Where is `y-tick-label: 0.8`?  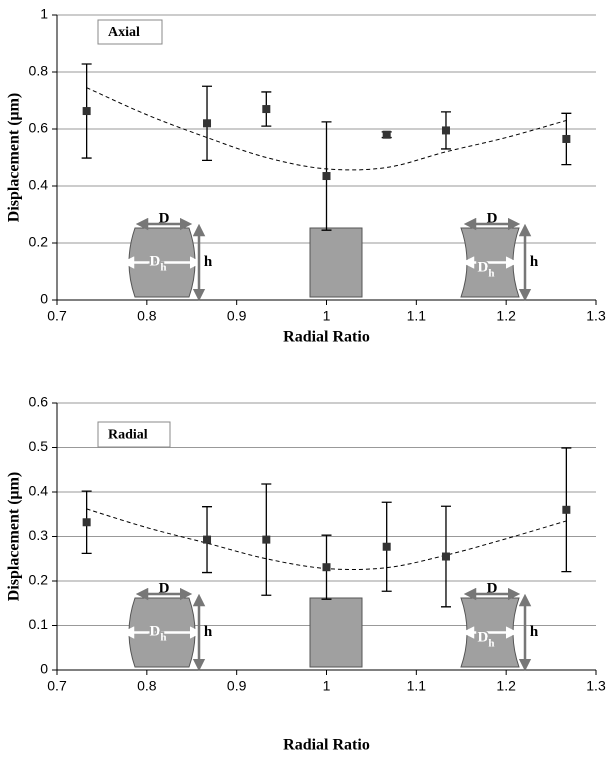 y-tick-label: 0.8 is located at coordinates (39, 71).